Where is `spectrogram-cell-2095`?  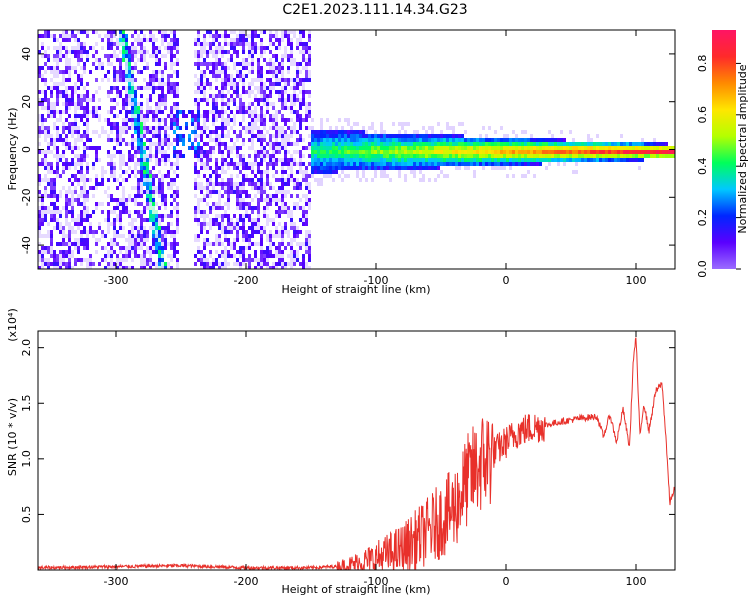
spectrogram-cell-2095 is located at coordinates (225, 124).